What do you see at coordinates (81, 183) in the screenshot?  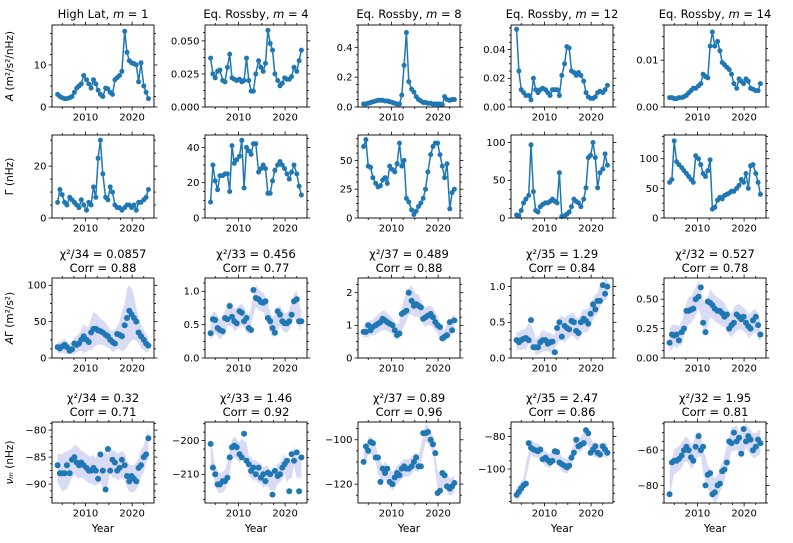 I see `subplot-Gamma-highlat-m1: 2010 2020 0 20 Γ (nHz)` at bounding box center [81, 183].